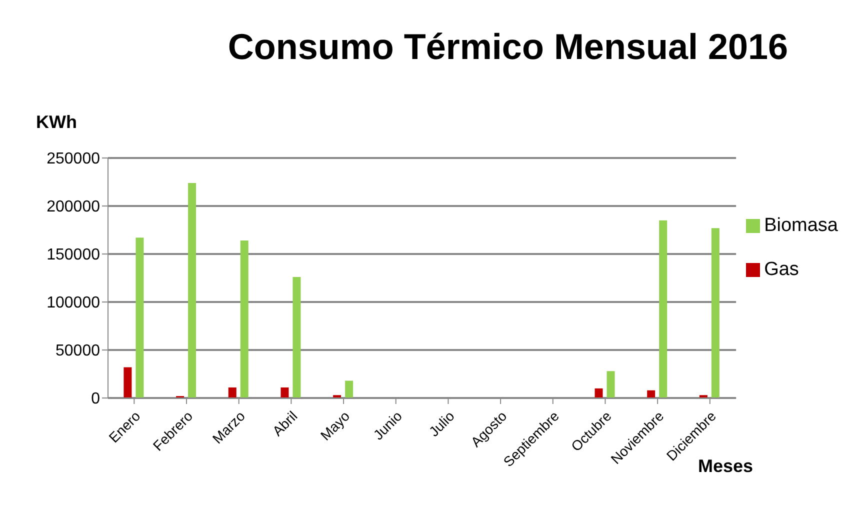  What do you see at coordinates (442, 424) in the screenshot?
I see `x-tick-label: Julio` at bounding box center [442, 424].